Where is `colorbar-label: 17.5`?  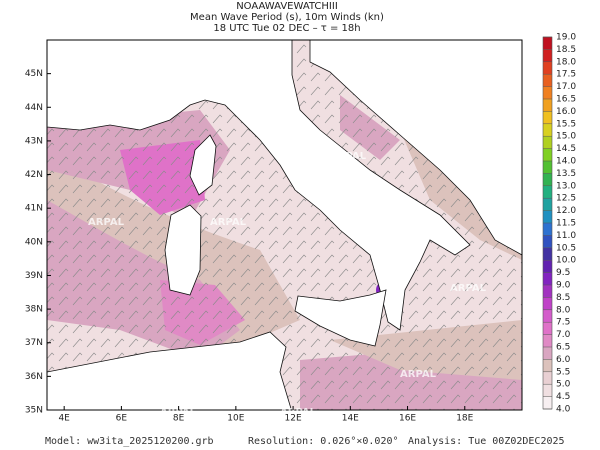 colorbar-label: 17.5 is located at coordinates (566, 75).